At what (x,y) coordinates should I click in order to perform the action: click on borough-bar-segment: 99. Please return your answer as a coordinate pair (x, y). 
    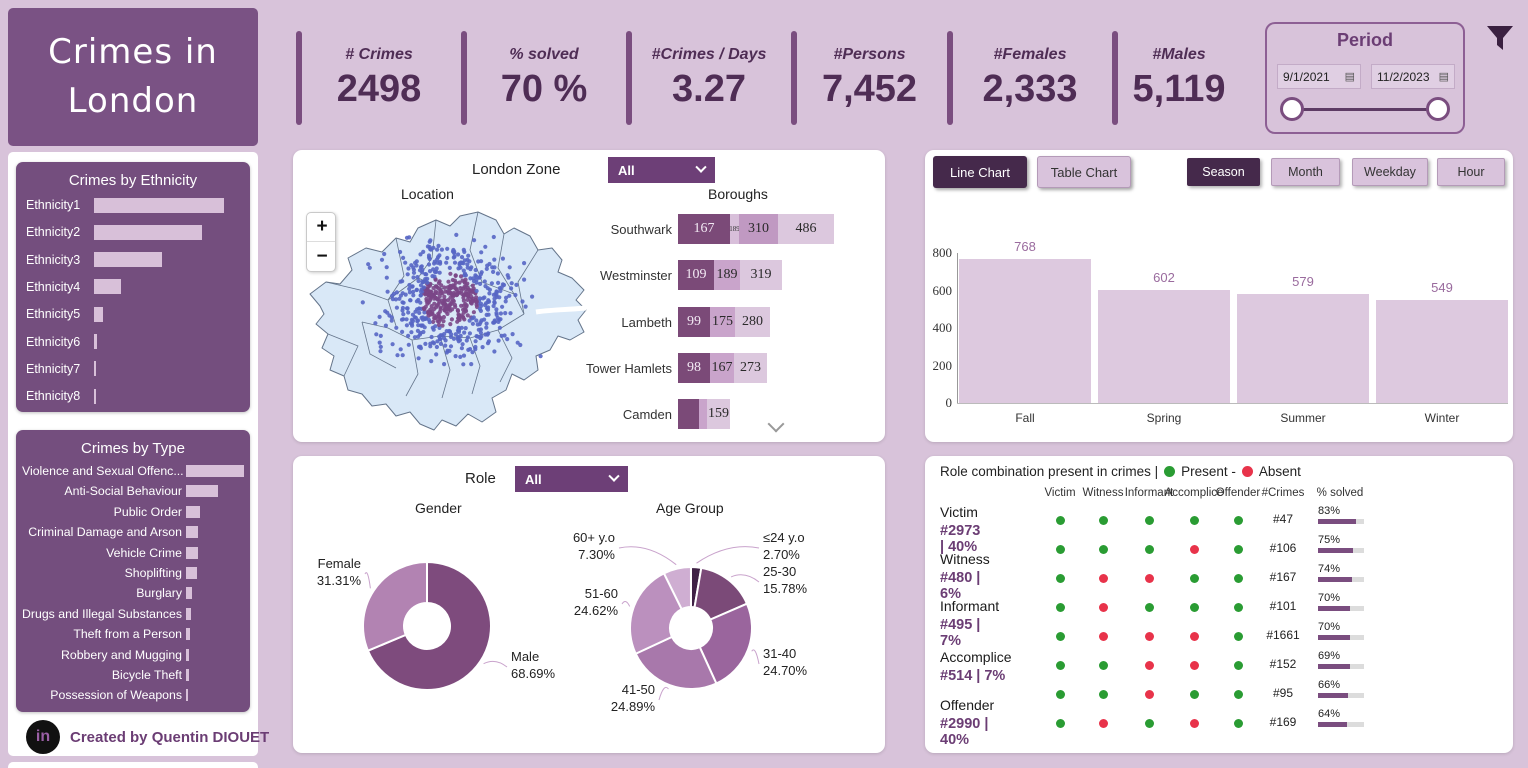
    Looking at the image, I should click on (694, 322).